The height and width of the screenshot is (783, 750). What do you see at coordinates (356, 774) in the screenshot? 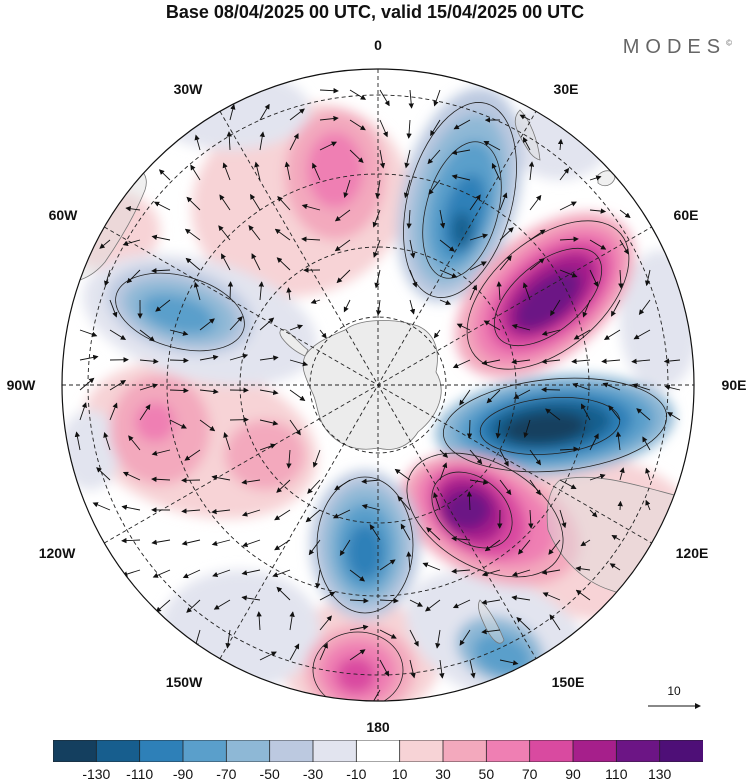
I see `colorbar-tick-label: -10` at bounding box center [356, 774].